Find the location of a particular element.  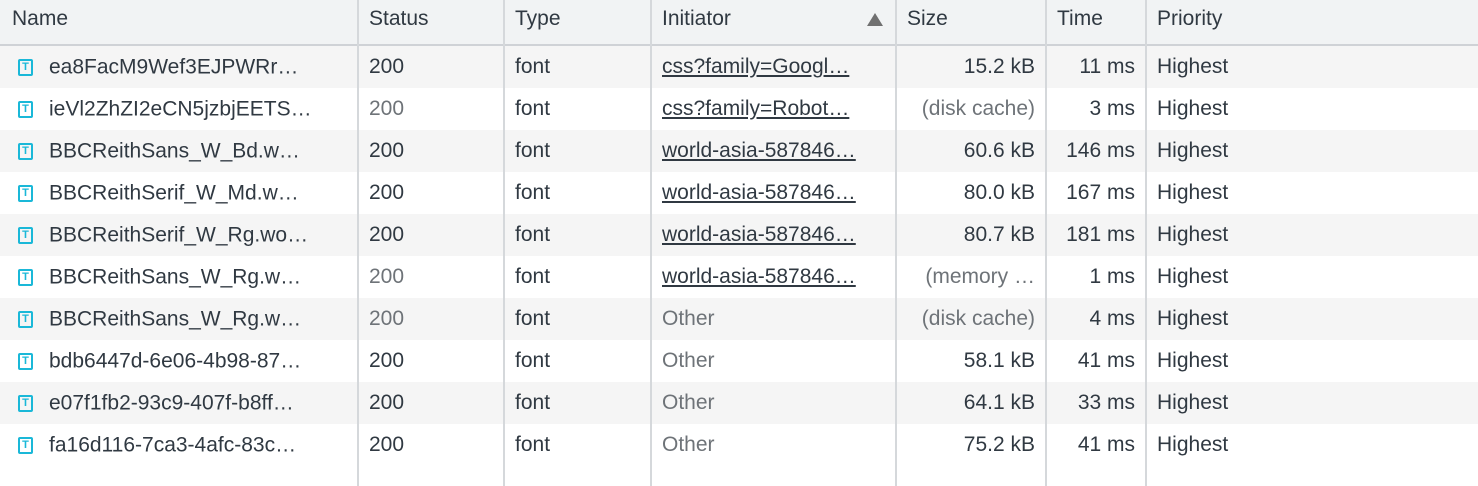

time-cell: 146 ms is located at coordinates (1100, 150).